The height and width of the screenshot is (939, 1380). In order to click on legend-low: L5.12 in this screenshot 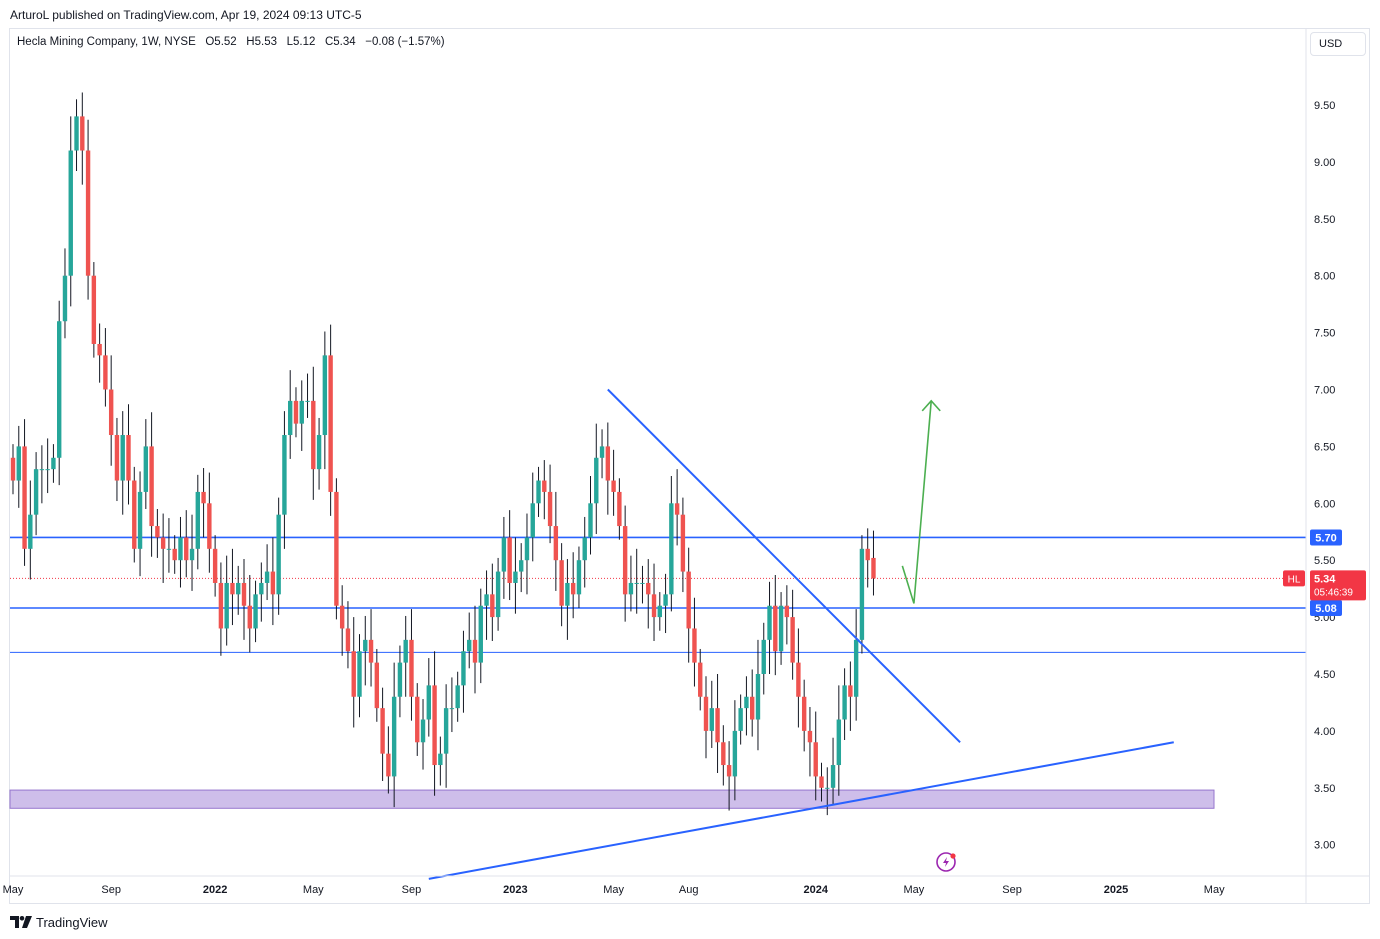, I will do `click(301, 42)`.